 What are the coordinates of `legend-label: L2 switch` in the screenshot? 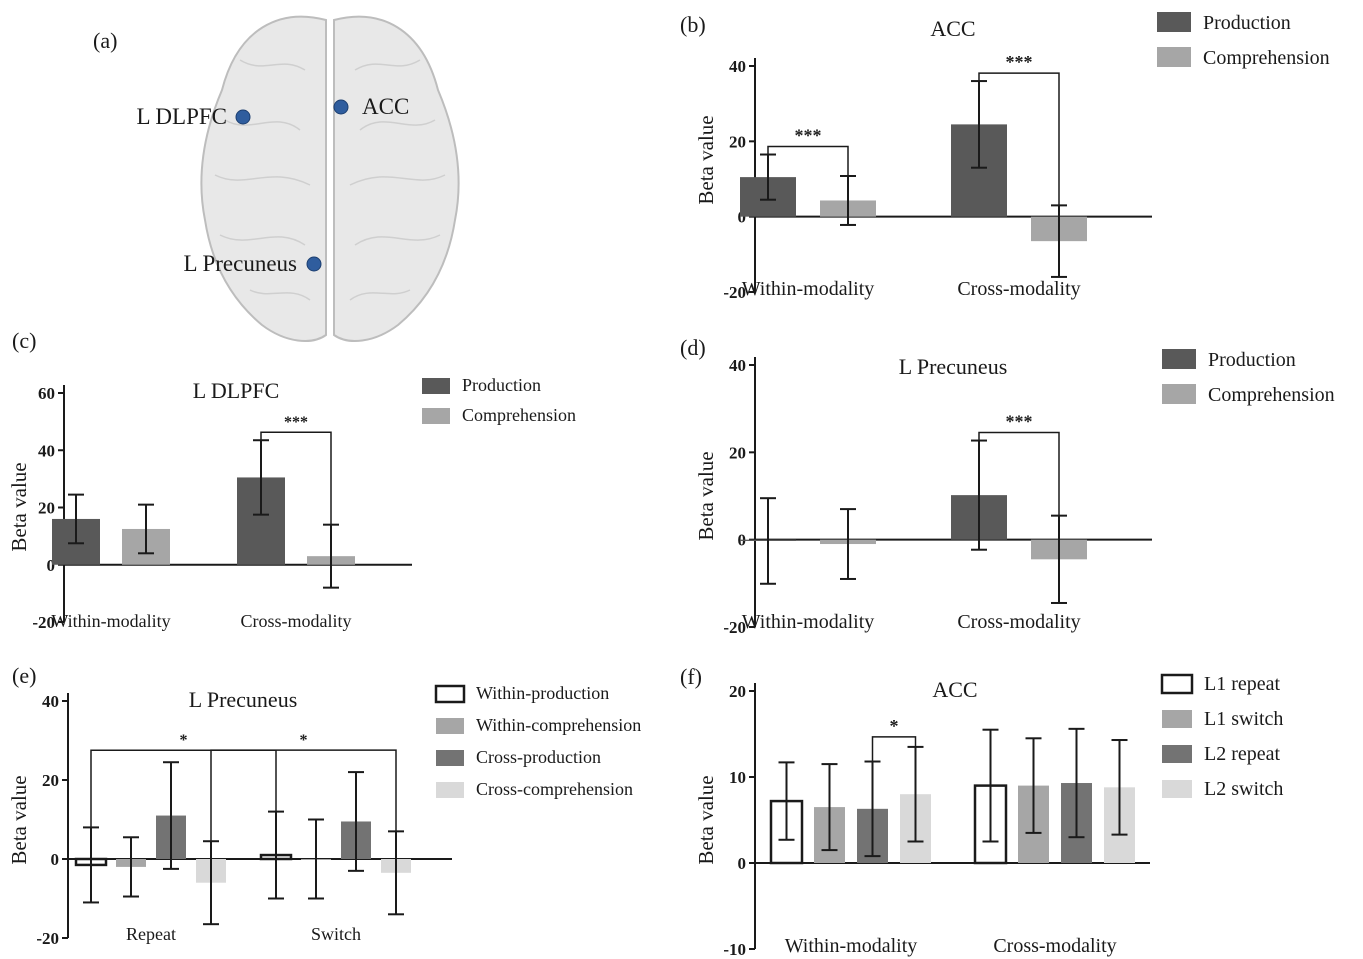 It's located at (1243, 789).